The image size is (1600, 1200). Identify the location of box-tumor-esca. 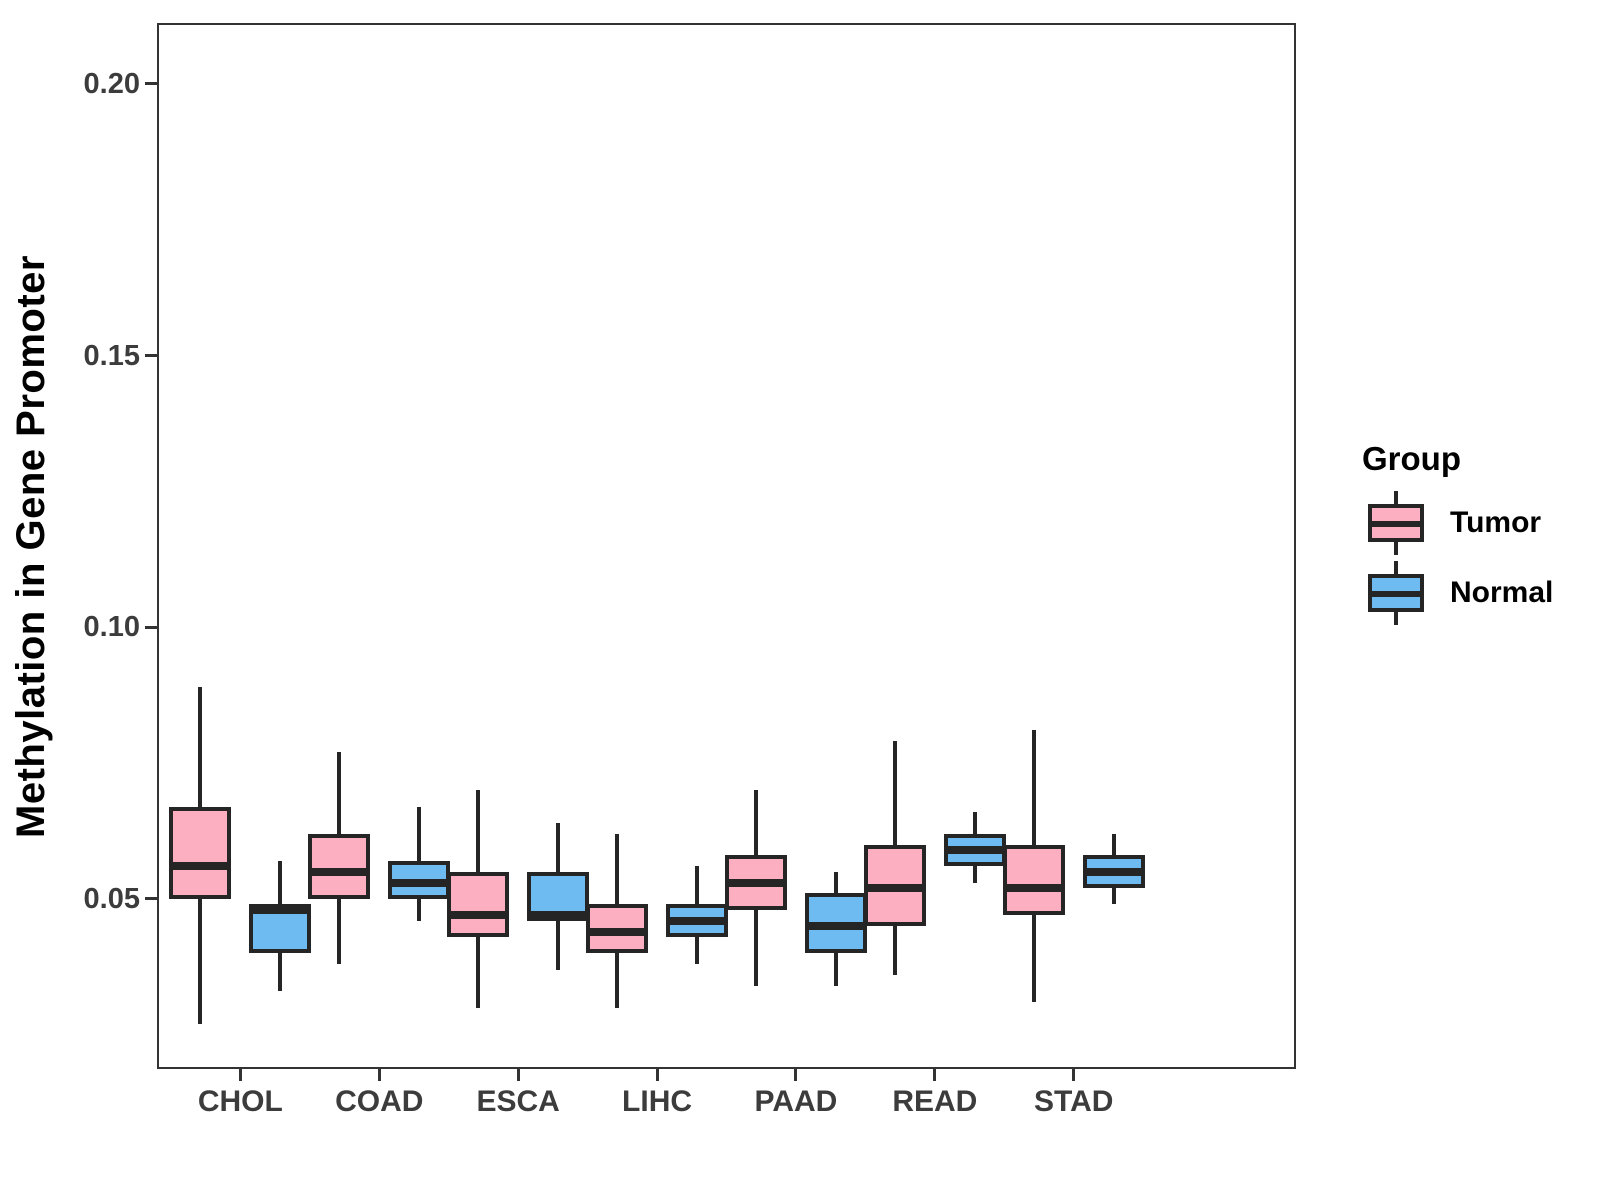
(478, 904).